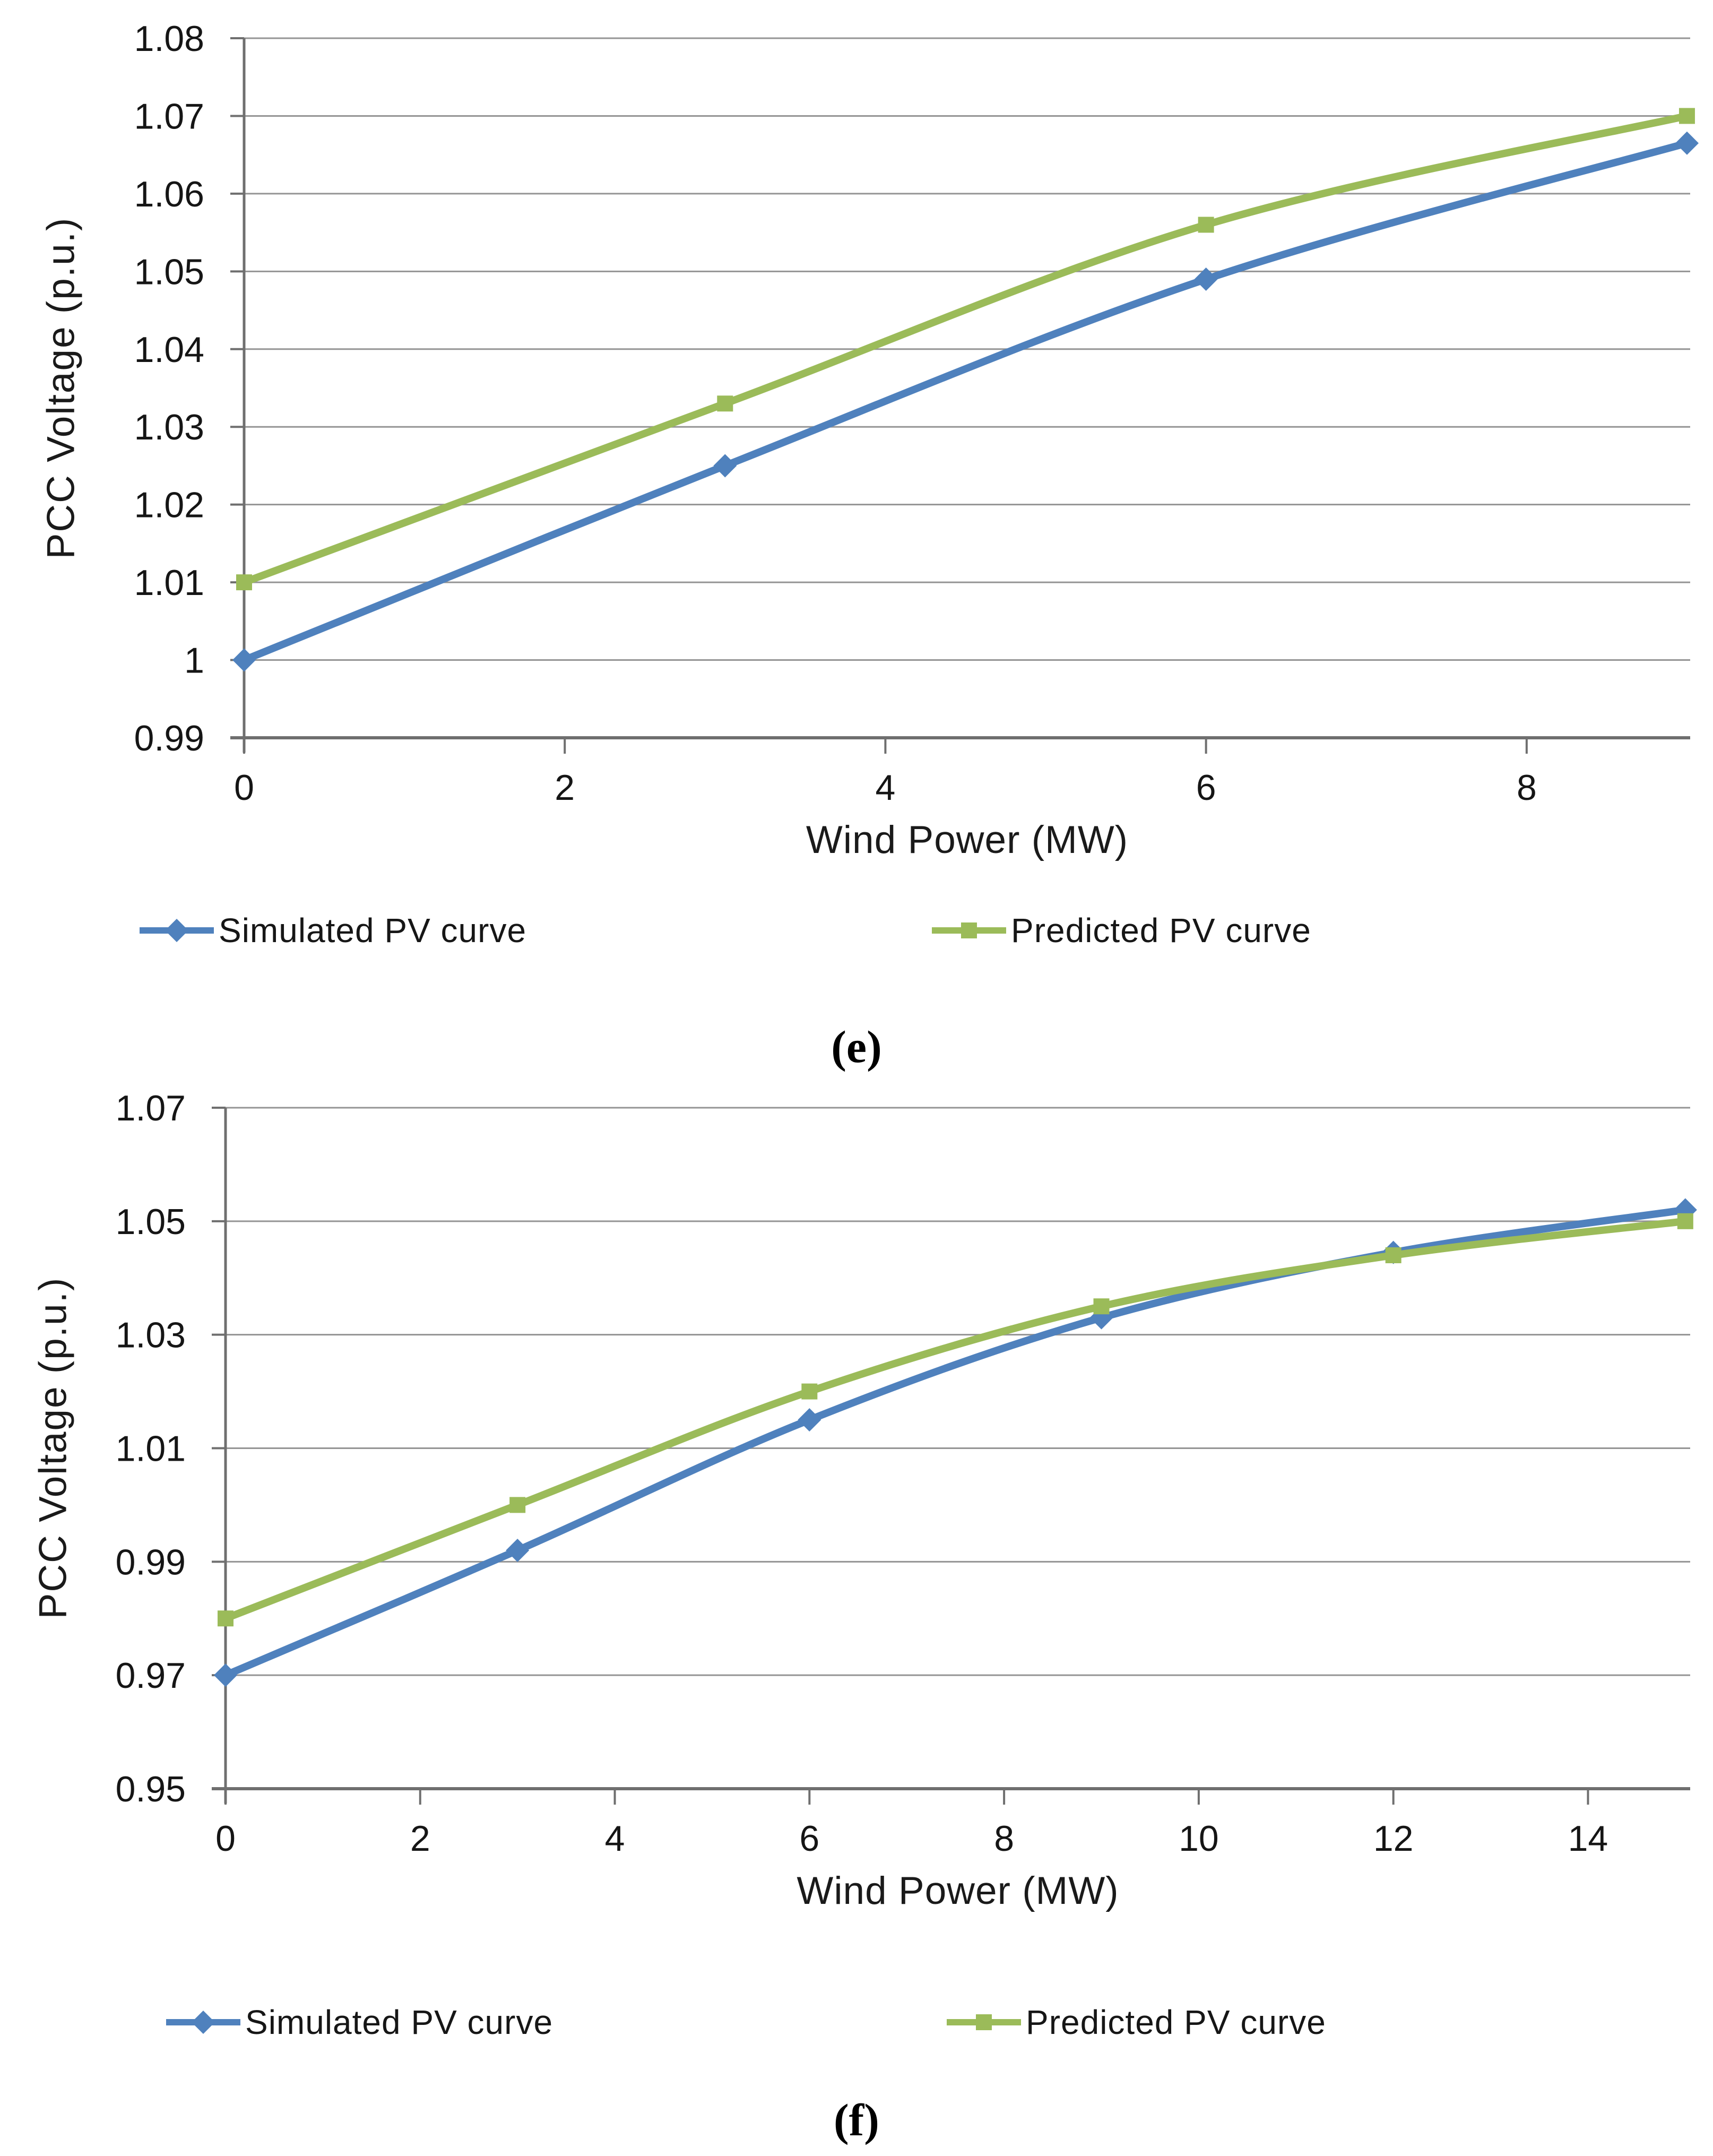 This screenshot has width=1713, height=2156. Describe the element at coordinates (958, 1890) in the screenshot. I see `chart-f-x-axis-title: Wind Power (MW)` at that location.